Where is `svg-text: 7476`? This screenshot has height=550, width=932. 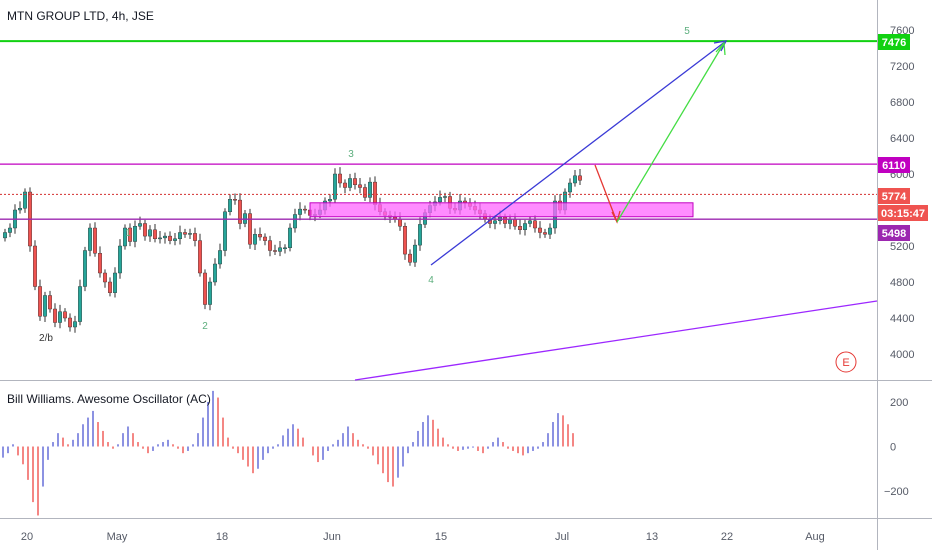
svg-text: 7476 is located at coordinates (894, 43).